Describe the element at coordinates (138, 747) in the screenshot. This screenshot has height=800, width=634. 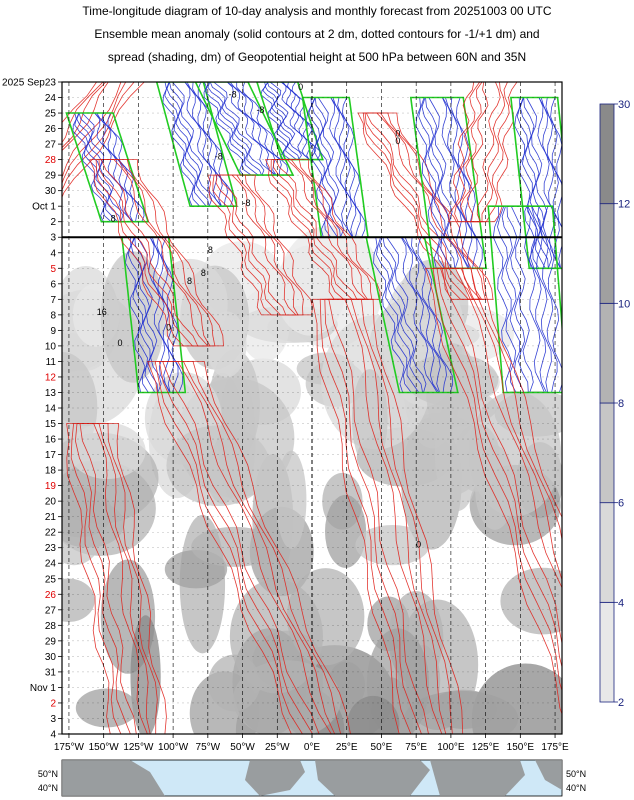
I see `x-longitude-label: 125°W` at that location.